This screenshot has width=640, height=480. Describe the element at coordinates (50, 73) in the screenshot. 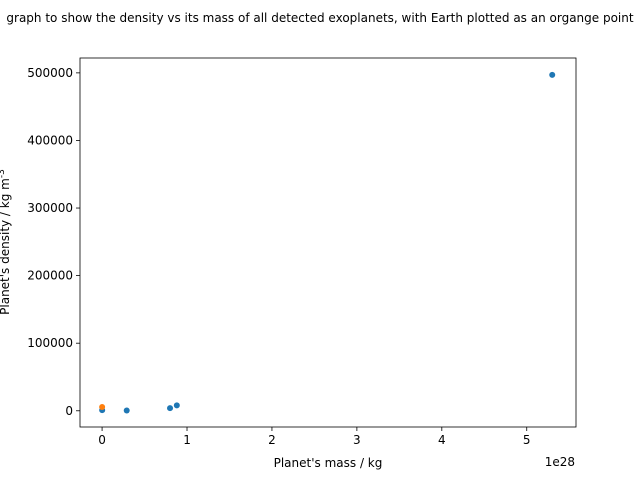

I see `y-tick-label: 500000` at that location.